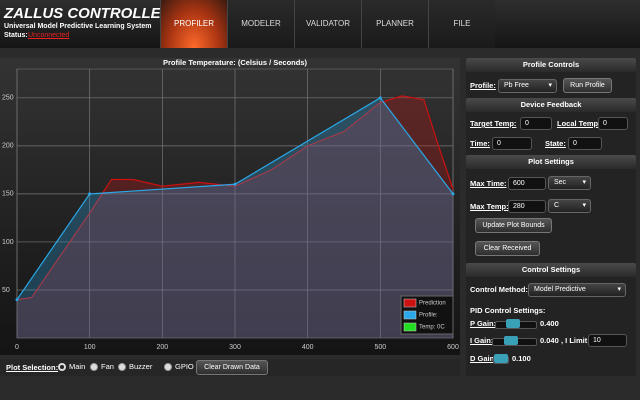  Describe the element at coordinates (499, 289) in the screenshot. I see `control-method-label: Control Method:` at that location.